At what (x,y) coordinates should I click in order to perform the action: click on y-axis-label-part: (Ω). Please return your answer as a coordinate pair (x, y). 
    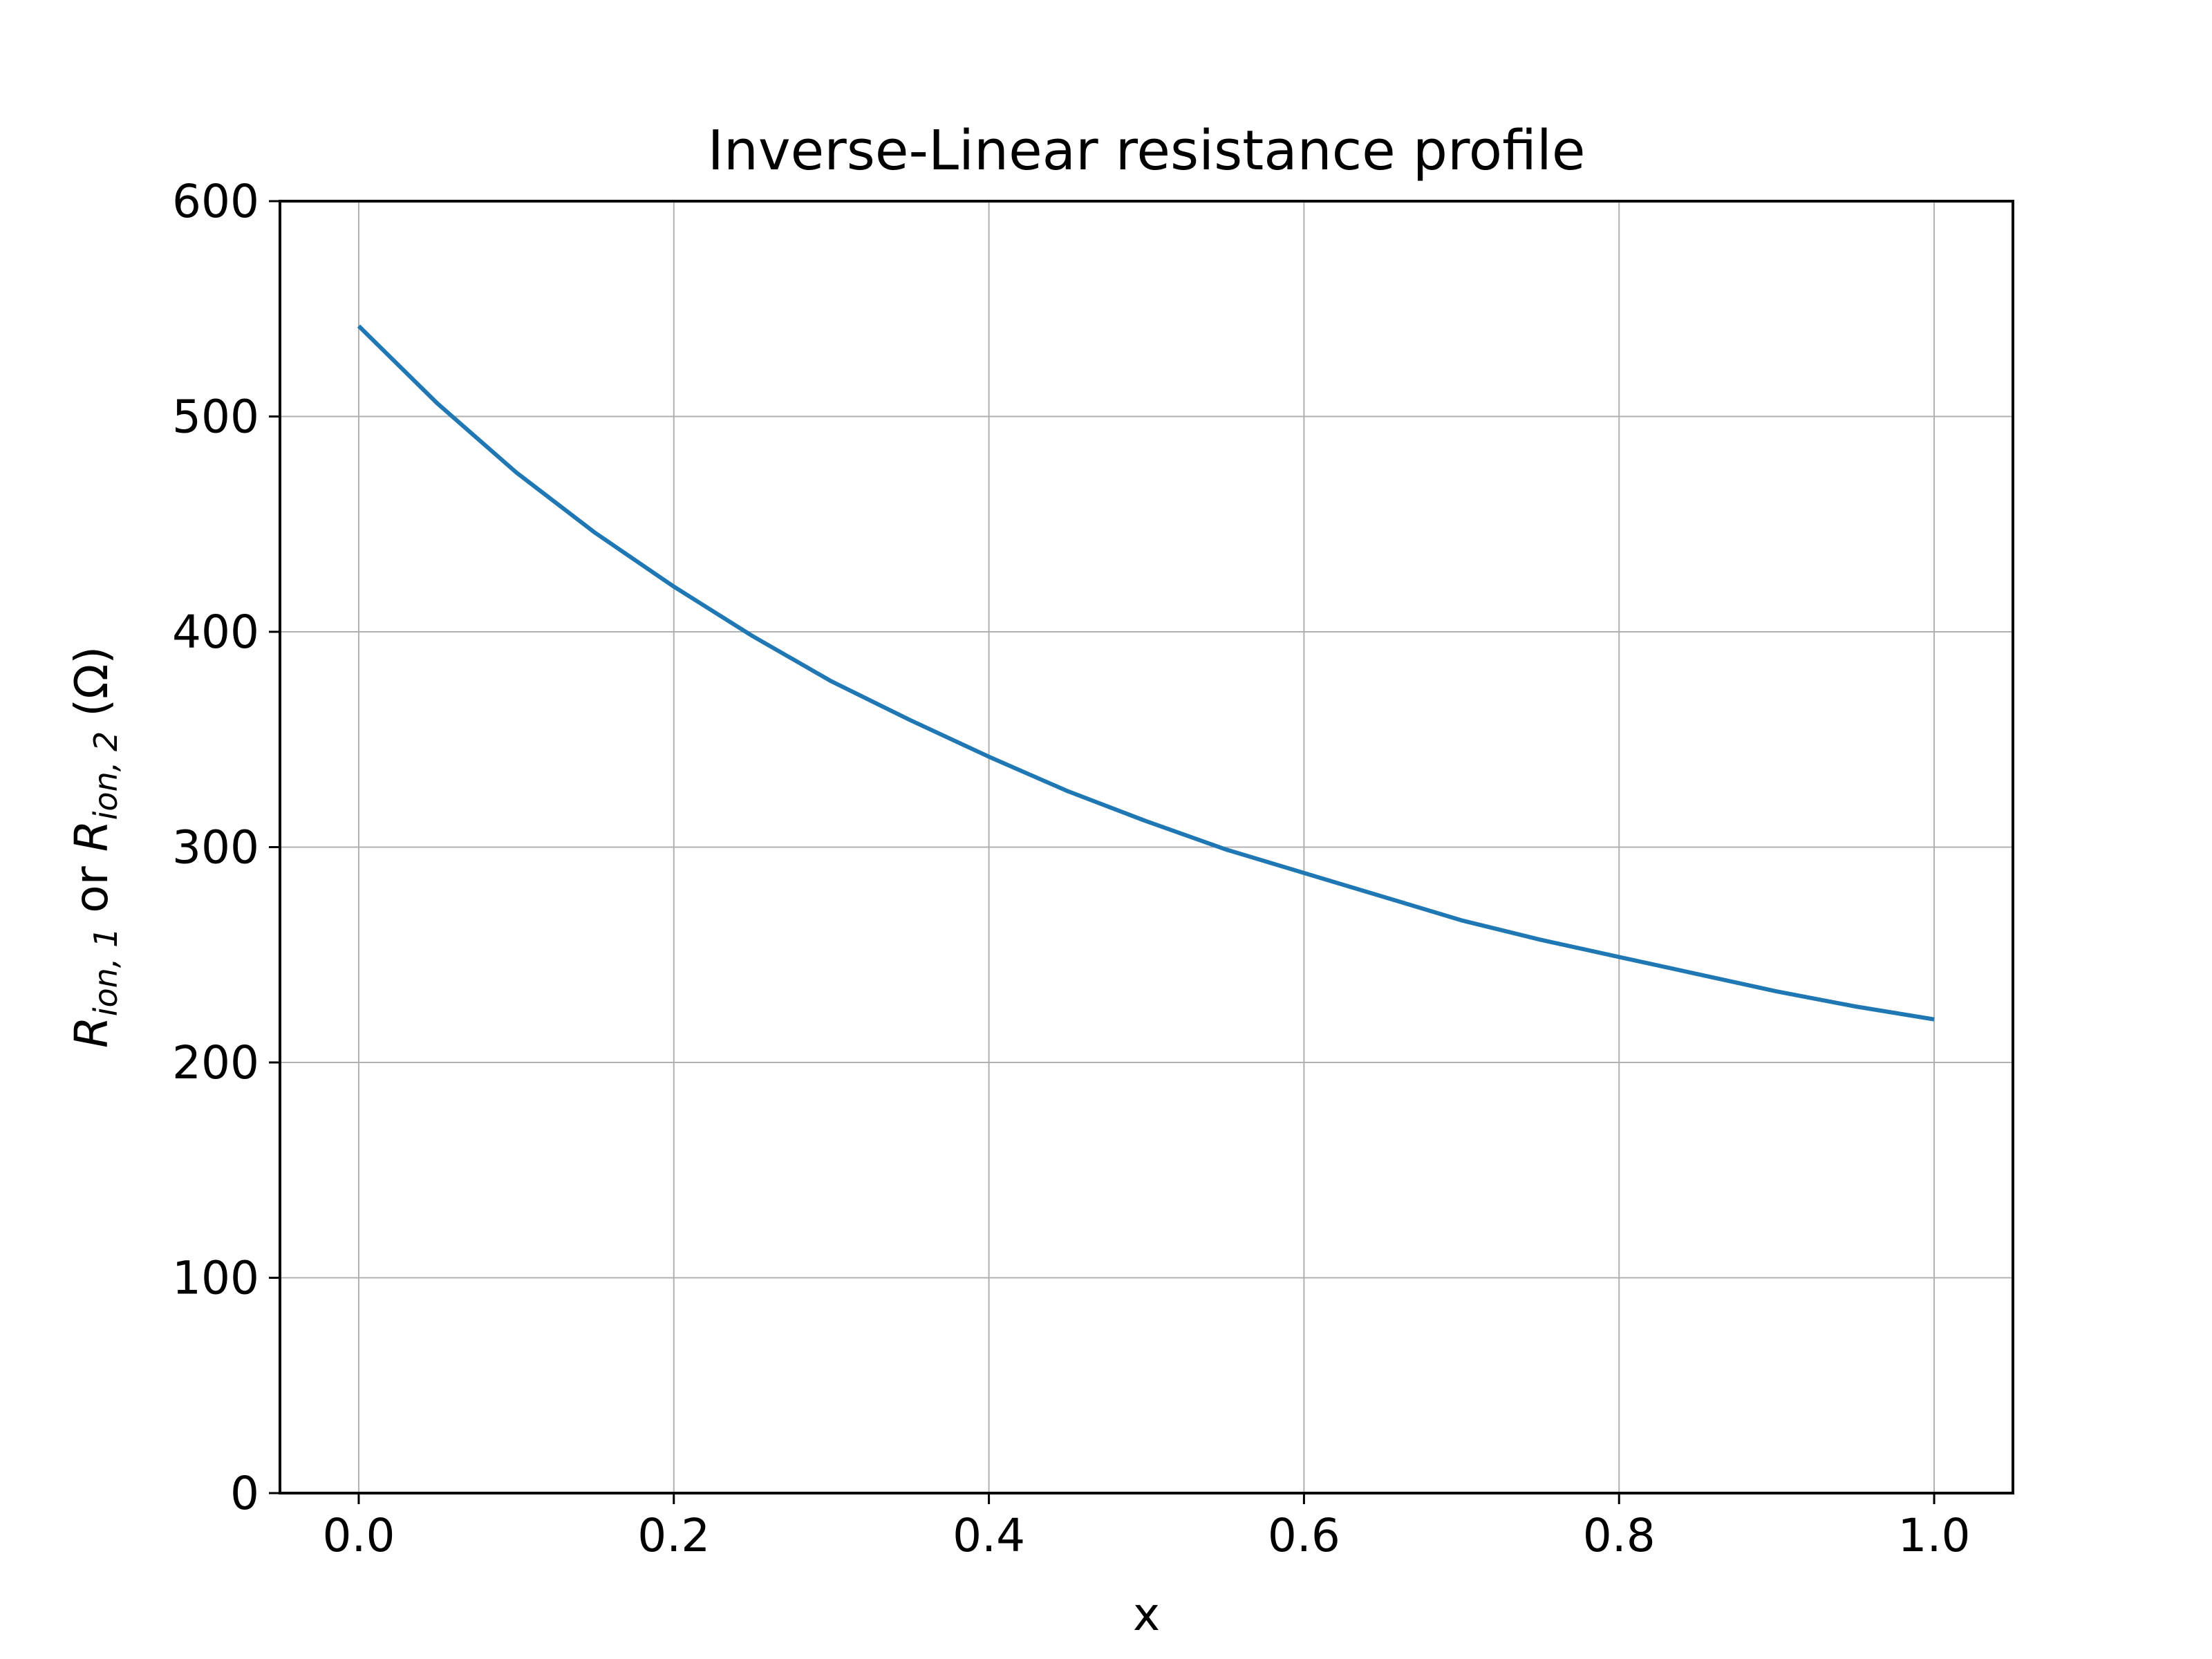
    Looking at the image, I should click on (92, 688).